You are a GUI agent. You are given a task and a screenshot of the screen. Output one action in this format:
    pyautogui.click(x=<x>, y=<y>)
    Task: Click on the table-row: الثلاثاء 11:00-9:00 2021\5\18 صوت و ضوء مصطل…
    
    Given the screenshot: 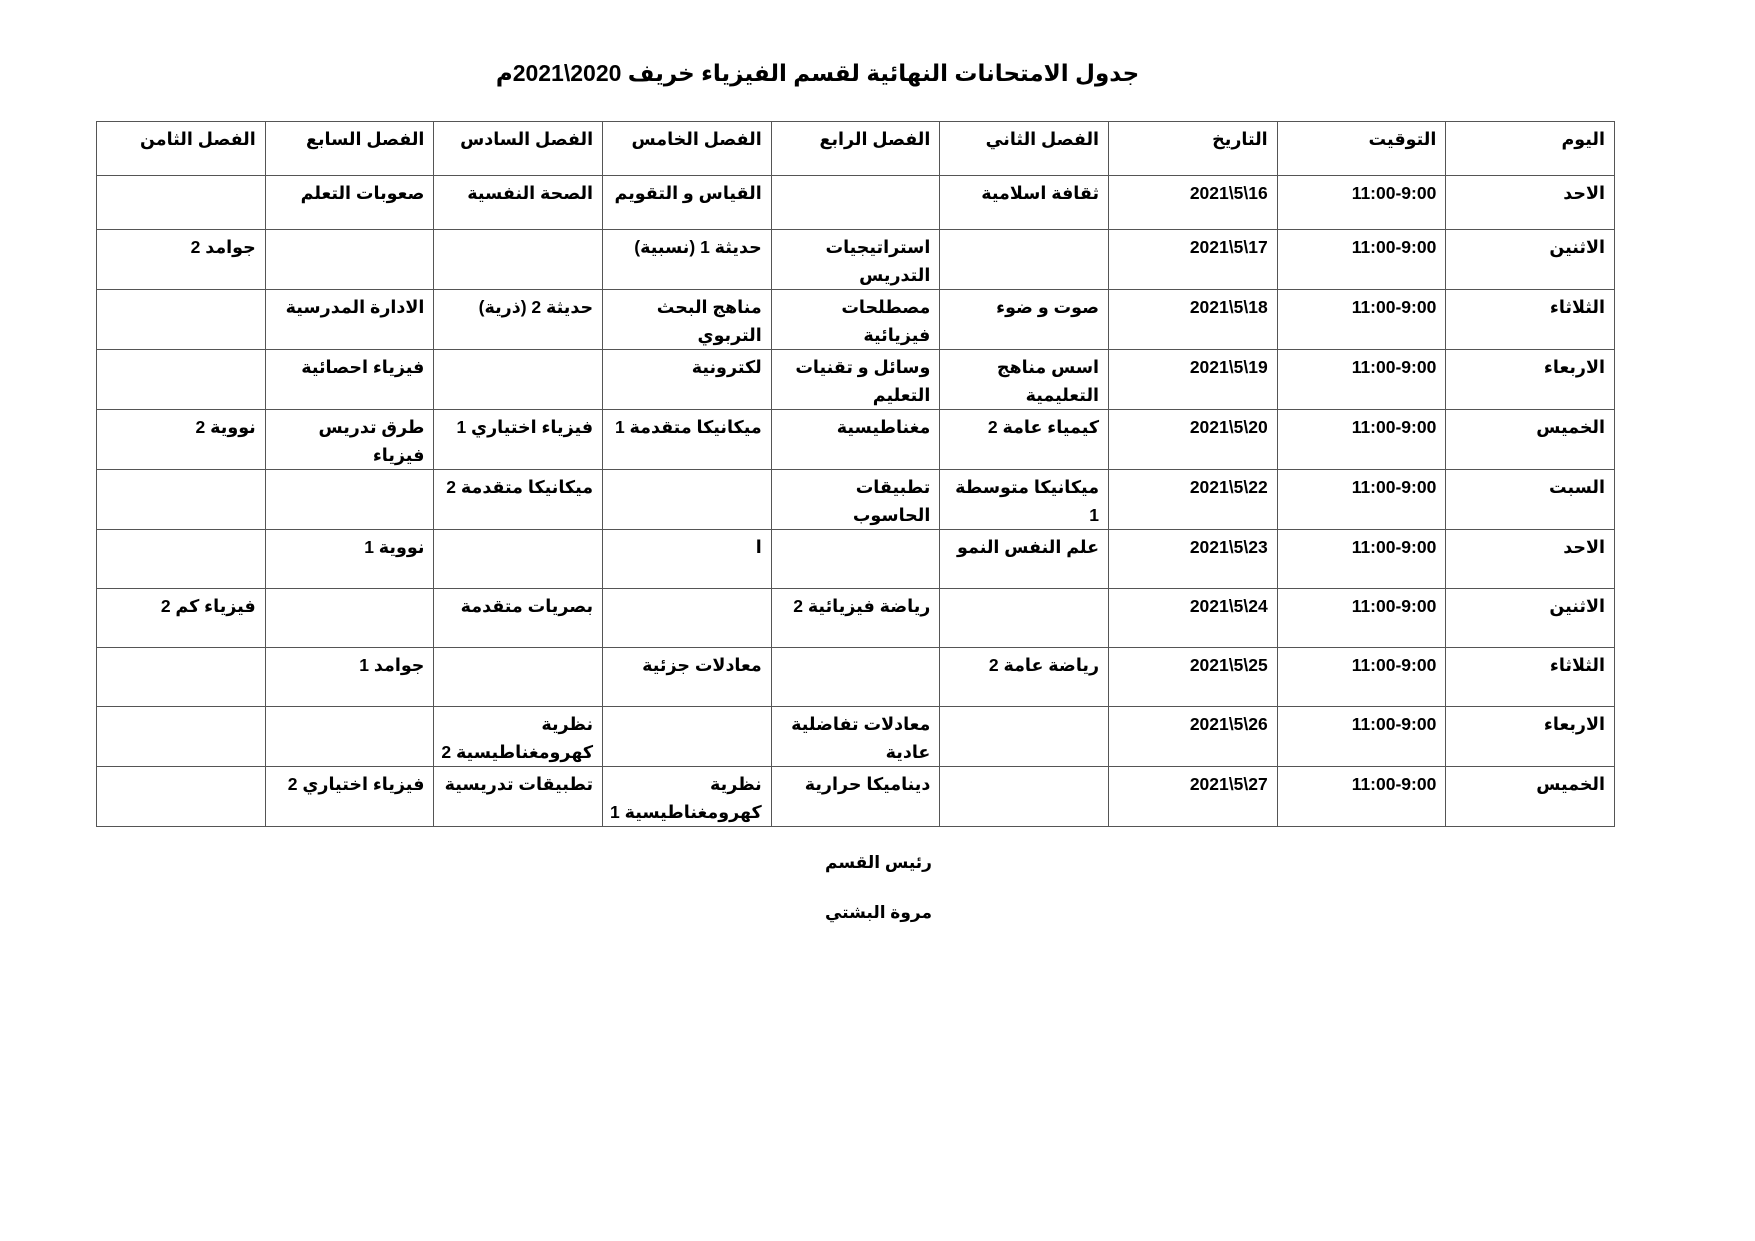 What is the action you would take?
    pyautogui.click(x=855, y=319)
    